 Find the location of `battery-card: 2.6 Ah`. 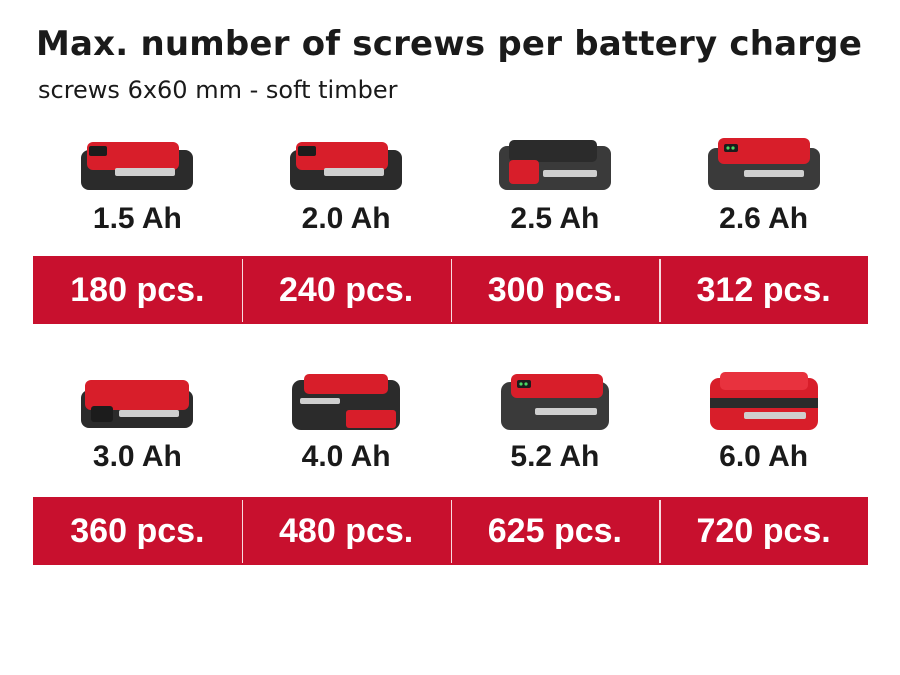

battery-card: 2.6 Ah is located at coordinates (763, 184).